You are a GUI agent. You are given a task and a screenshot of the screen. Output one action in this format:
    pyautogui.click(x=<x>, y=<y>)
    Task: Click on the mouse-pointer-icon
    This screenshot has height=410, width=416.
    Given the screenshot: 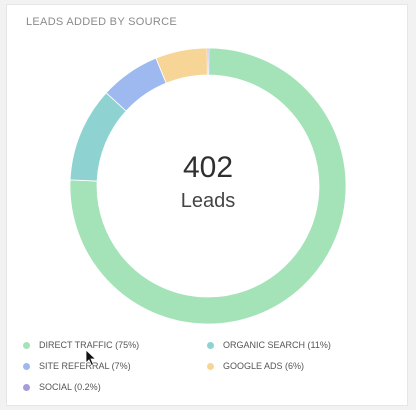 What is the action you would take?
    pyautogui.click(x=91, y=358)
    